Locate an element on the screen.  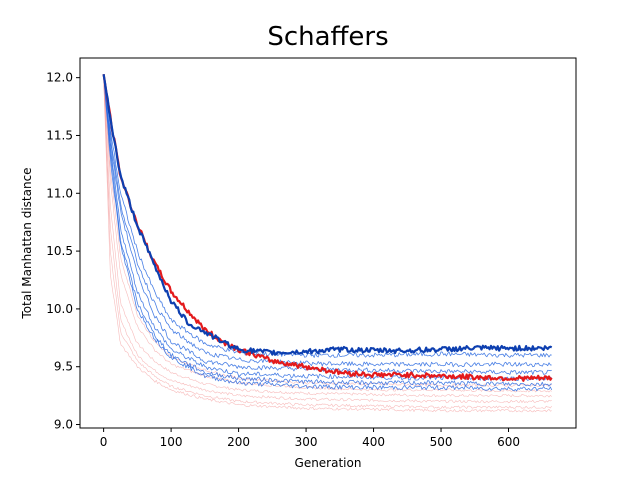
x-tick-label: 200 is located at coordinates (238, 442).